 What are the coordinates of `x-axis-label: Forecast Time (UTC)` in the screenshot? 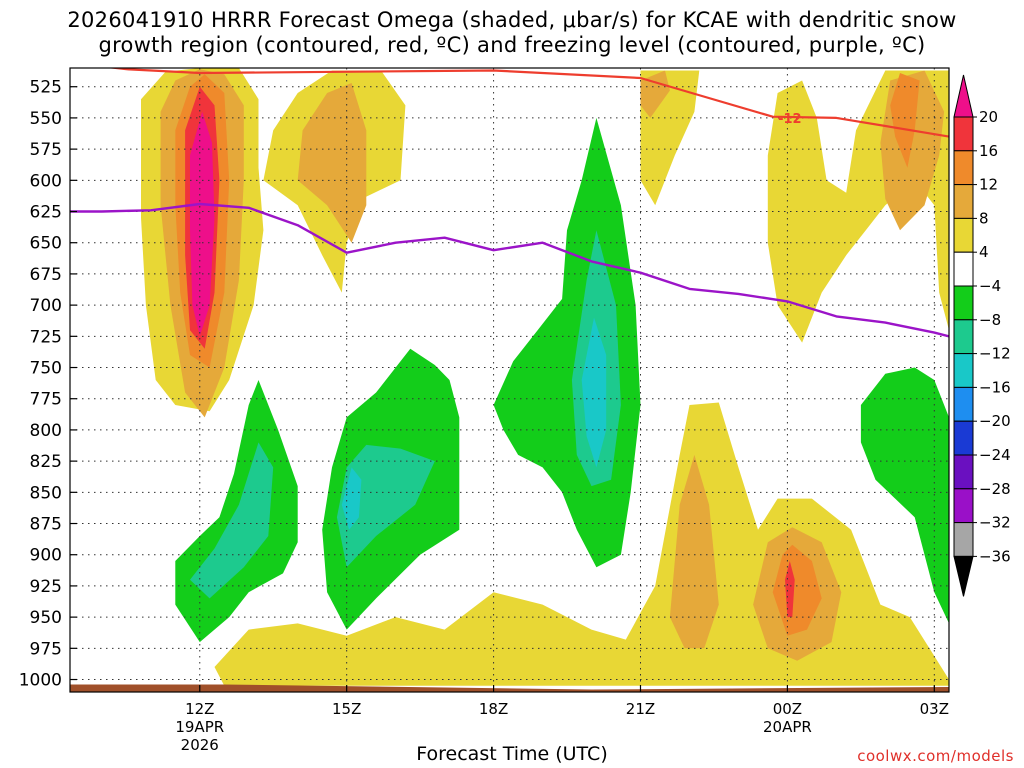 It's located at (512, 754).